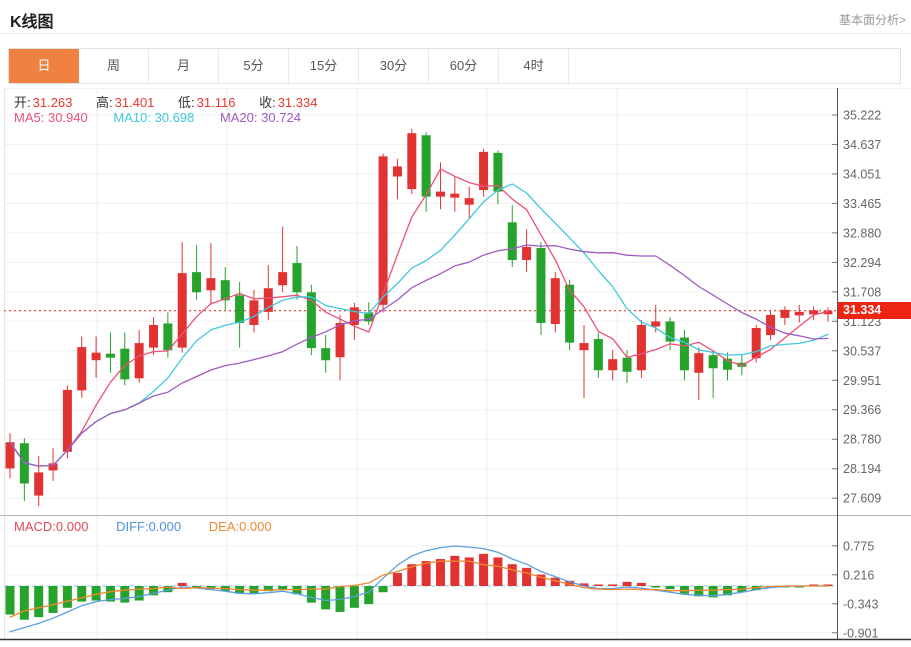 The height and width of the screenshot is (647, 911). Describe the element at coordinates (72, 526) in the screenshot. I see `macd-value: 0.000` at that location.